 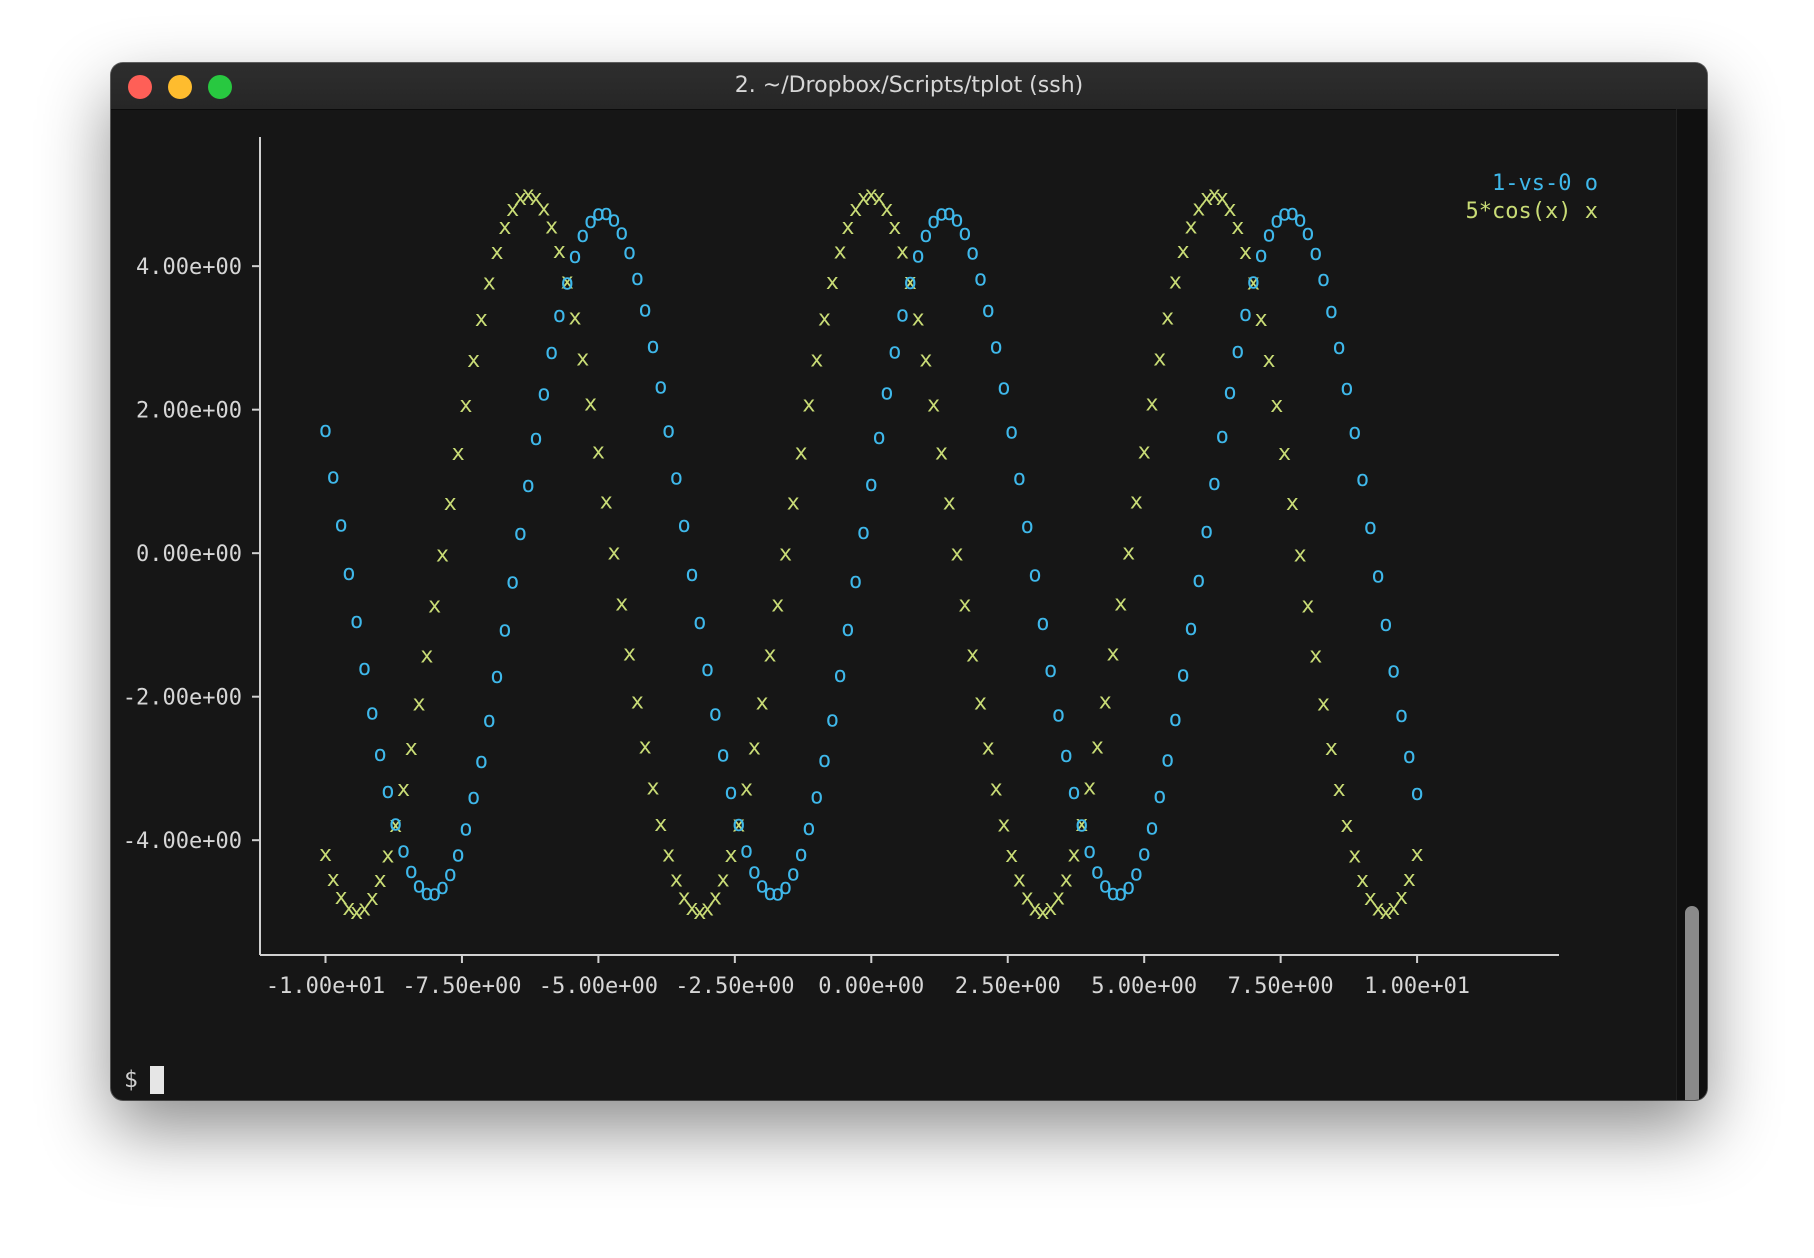 I want to click on text-cursor, so click(x=157, y=1080).